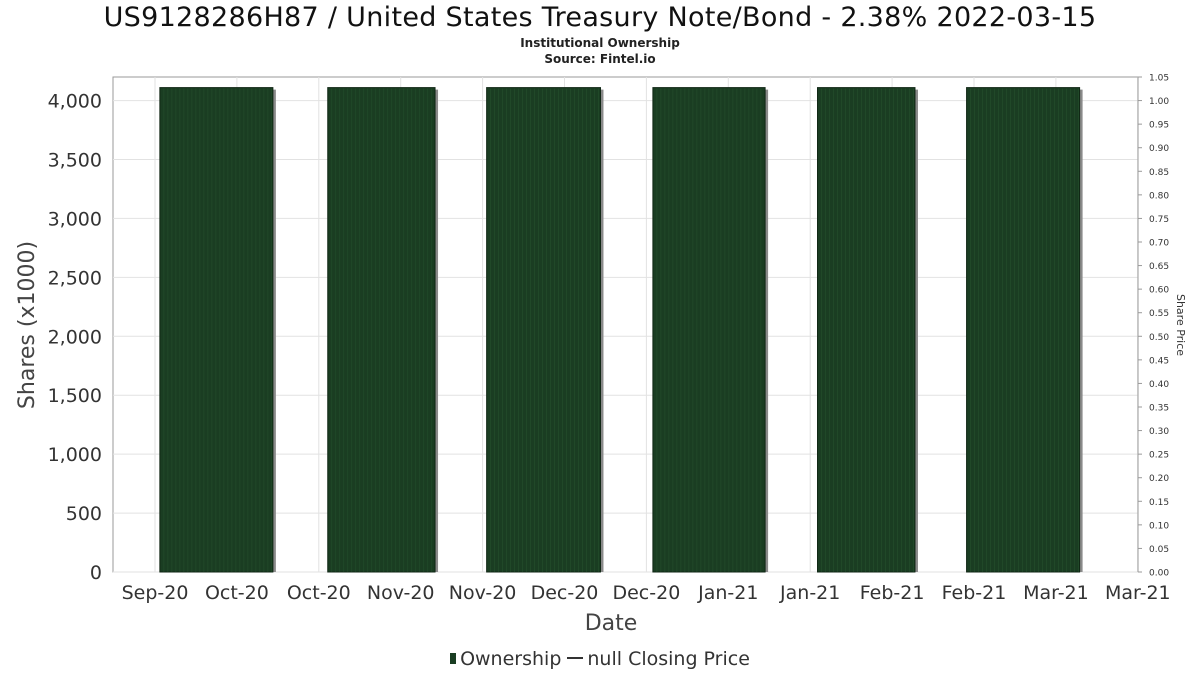 Image resolution: width=1200 pixels, height=675 pixels. What do you see at coordinates (75, 455) in the screenshot?
I see `y-tick-label: 1,000` at bounding box center [75, 455].